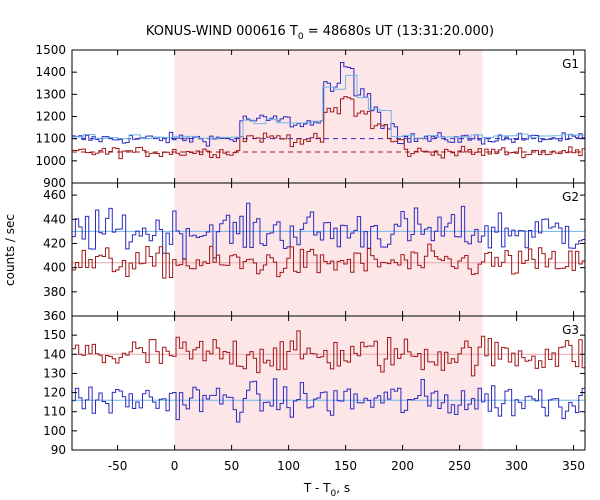 This screenshot has height=500, width=600. I want to click on series-red-g1, so click(328, 128).